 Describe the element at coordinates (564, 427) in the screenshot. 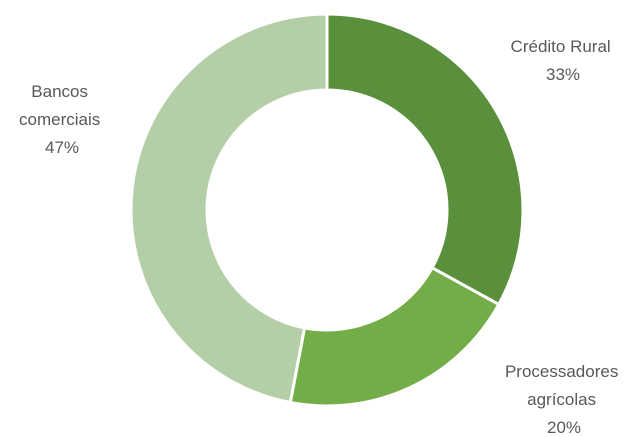

I see `slice-label-processadores-percent: 20%` at that location.